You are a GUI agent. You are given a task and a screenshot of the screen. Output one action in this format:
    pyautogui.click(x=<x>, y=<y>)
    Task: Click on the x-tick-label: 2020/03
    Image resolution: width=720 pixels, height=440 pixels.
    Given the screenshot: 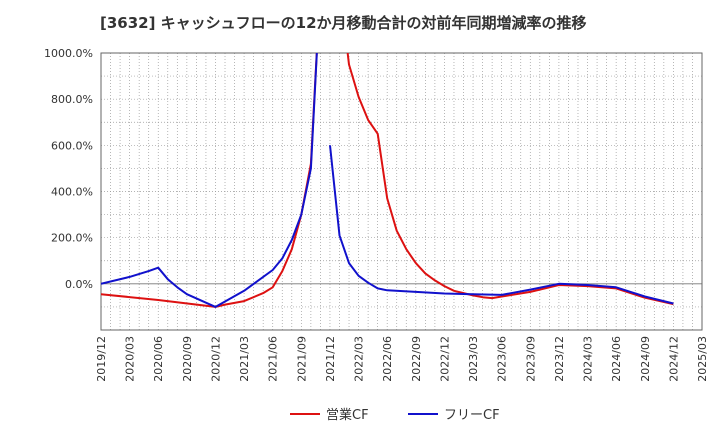 What is the action you would take?
    pyautogui.click(x=130, y=359)
    